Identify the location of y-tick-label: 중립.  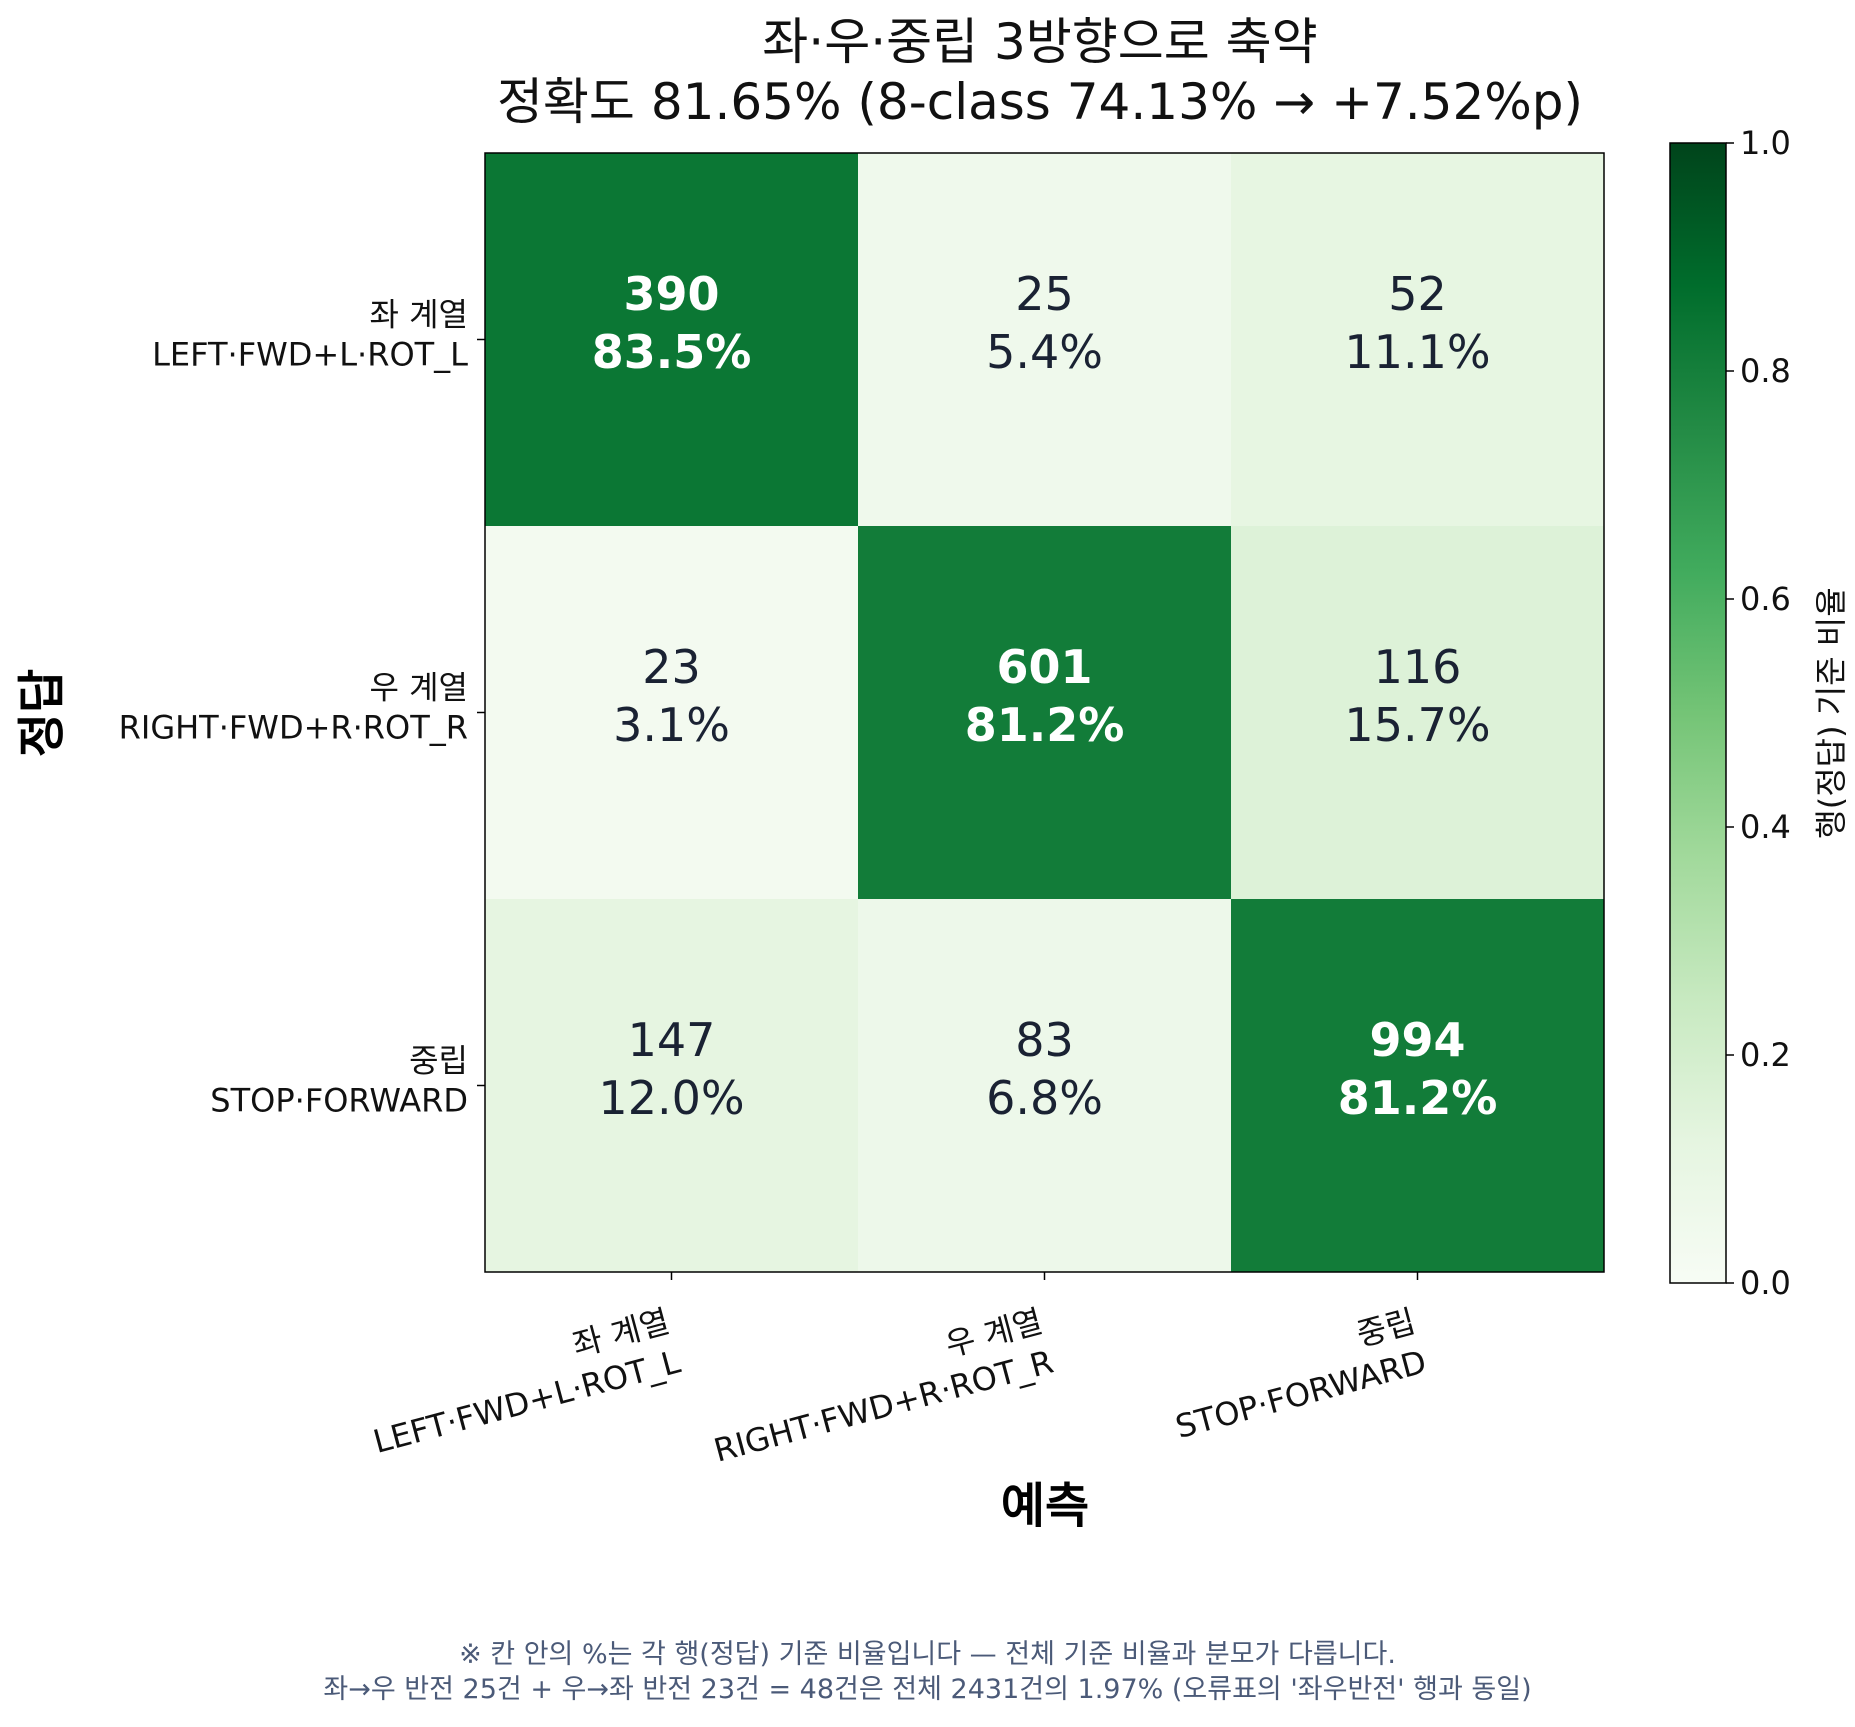
(438, 1061).